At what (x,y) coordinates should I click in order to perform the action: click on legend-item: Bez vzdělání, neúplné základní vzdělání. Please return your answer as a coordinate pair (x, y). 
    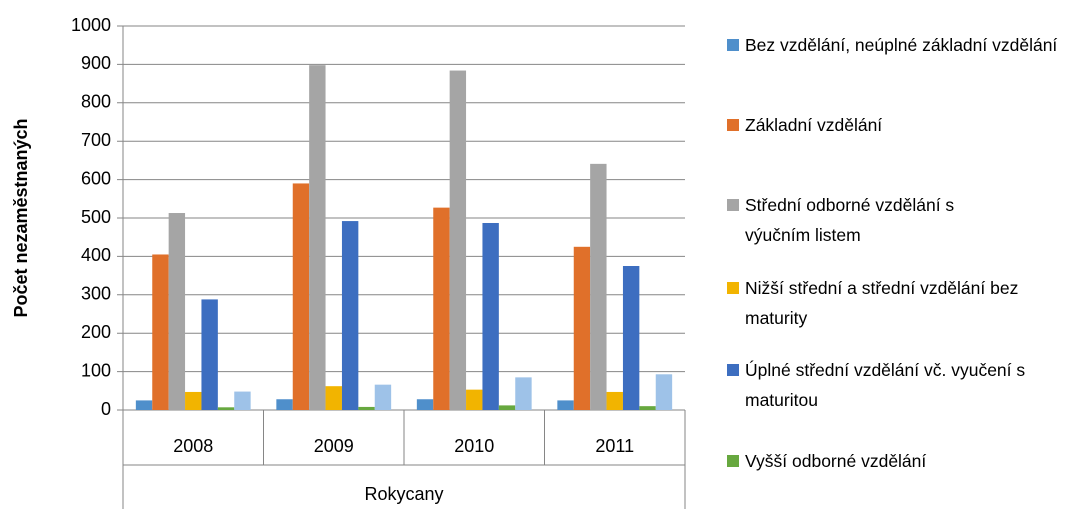
    Looking at the image, I should click on (899, 45).